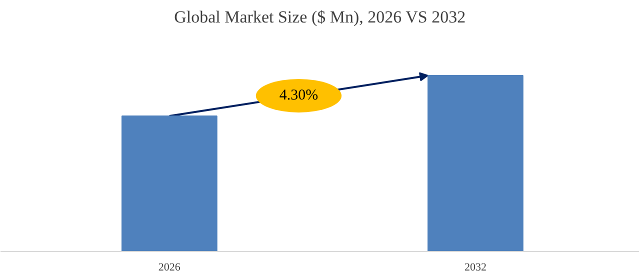 The width and height of the screenshot is (639, 279). Describe the element at coordinates (169, 268) in the screenshot. I see `x-tick-label: 2026` at that location.